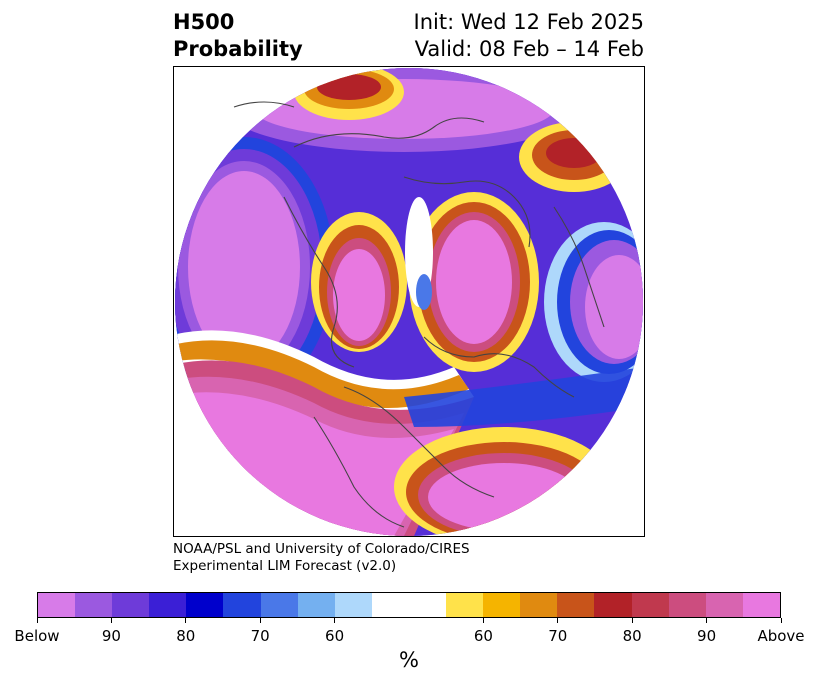  I want to click on colorbar, so click(409, 605).